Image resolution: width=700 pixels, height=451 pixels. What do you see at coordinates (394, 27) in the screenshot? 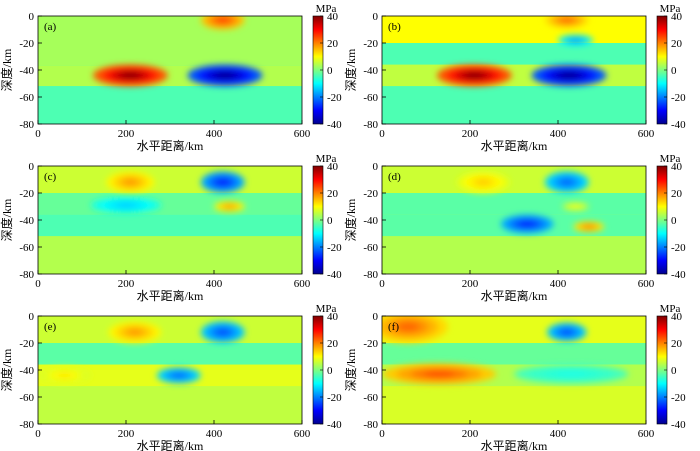
I see `panel-label: (b)` at bounding box center [394, 27].